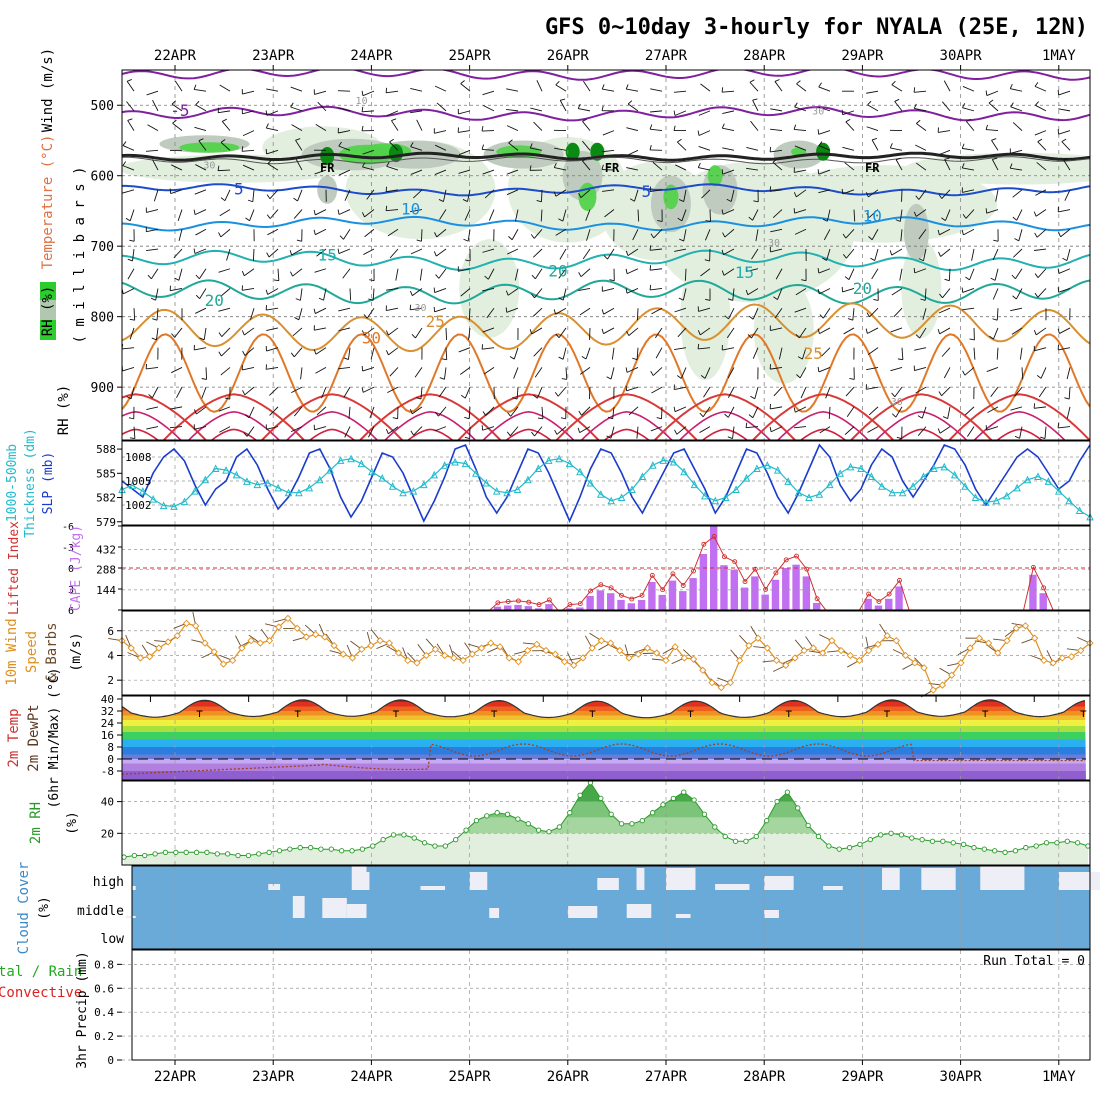  Describe the element at coordinates (774, 243) in the screenshot. I see `rh-contour-label: 30` at that location.